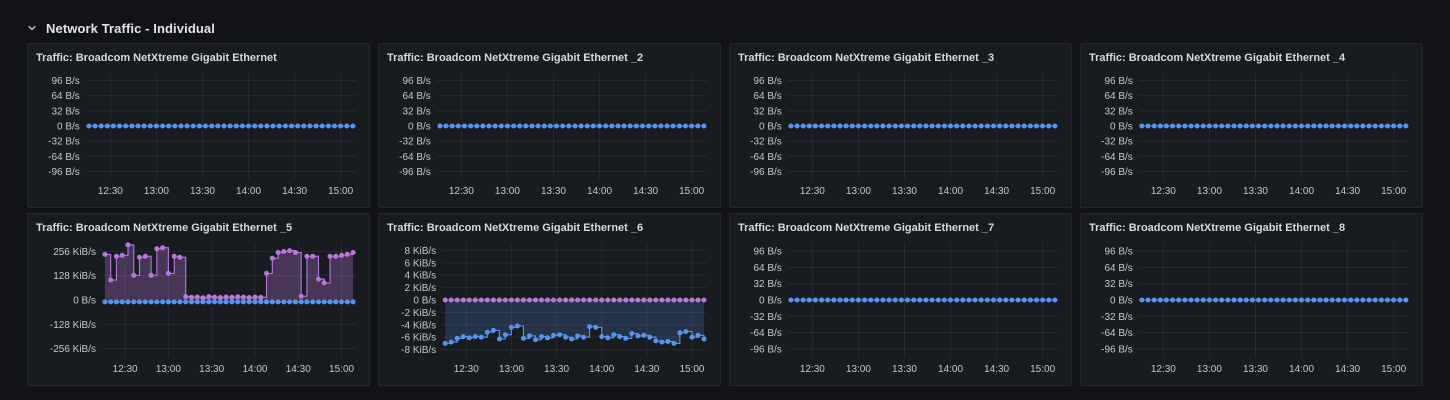 This screenshot has height=400, width=1450. I want to click on y-tick-label: 32 B/s, so click(1118, 284).